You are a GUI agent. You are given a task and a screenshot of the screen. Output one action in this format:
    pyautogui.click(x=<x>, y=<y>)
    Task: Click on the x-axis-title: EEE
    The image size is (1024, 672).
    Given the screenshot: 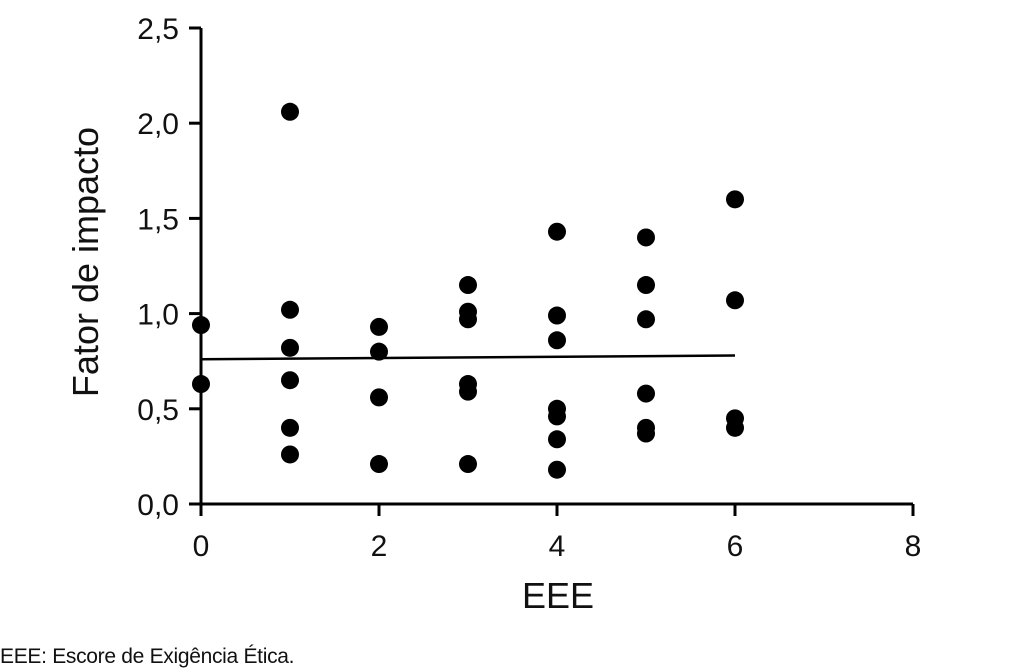 What is the action you would take?
    pyautogui.click(x=558, y=595)
    